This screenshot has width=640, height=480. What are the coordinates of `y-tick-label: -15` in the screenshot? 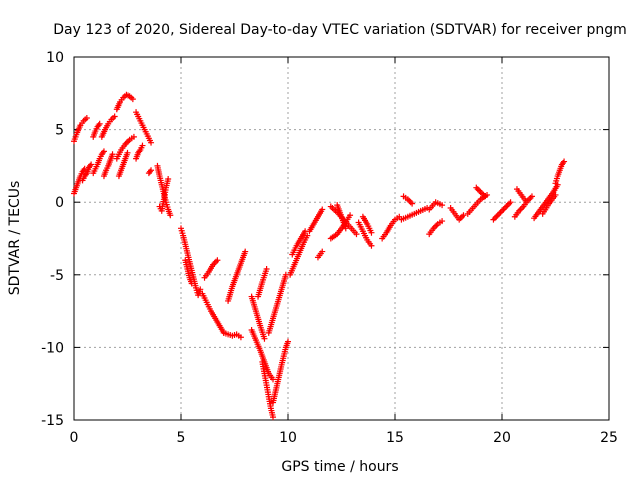 It's located at (52, 421).